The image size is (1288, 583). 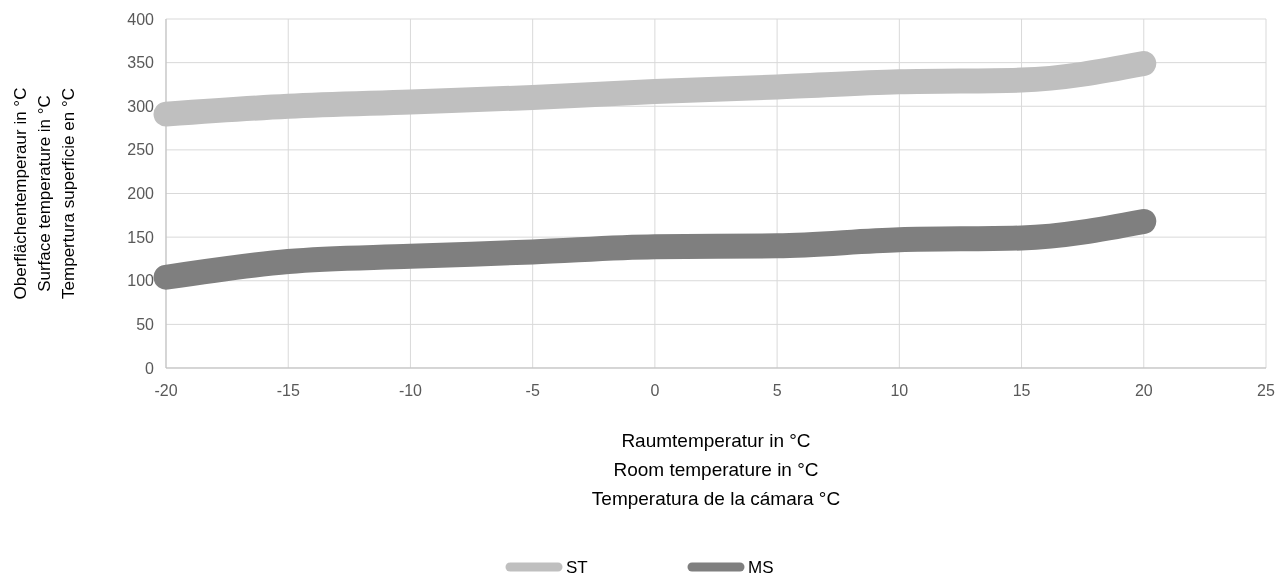 I want to click on x-tick-label: 25, so click(x=1266, y=390).